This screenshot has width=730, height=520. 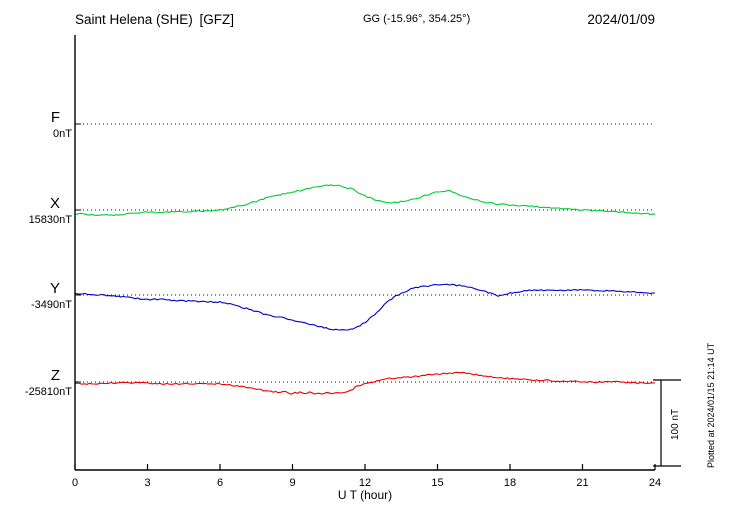 I want to click on trace-letter-x: X, so click(x=55, y=203).